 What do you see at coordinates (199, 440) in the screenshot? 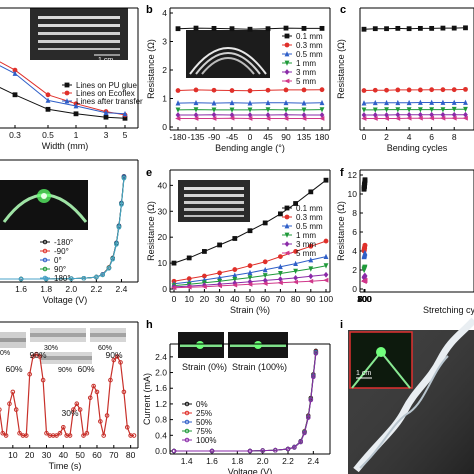
I see `legend-item-4: 100%` at bounding box center [199, 440].